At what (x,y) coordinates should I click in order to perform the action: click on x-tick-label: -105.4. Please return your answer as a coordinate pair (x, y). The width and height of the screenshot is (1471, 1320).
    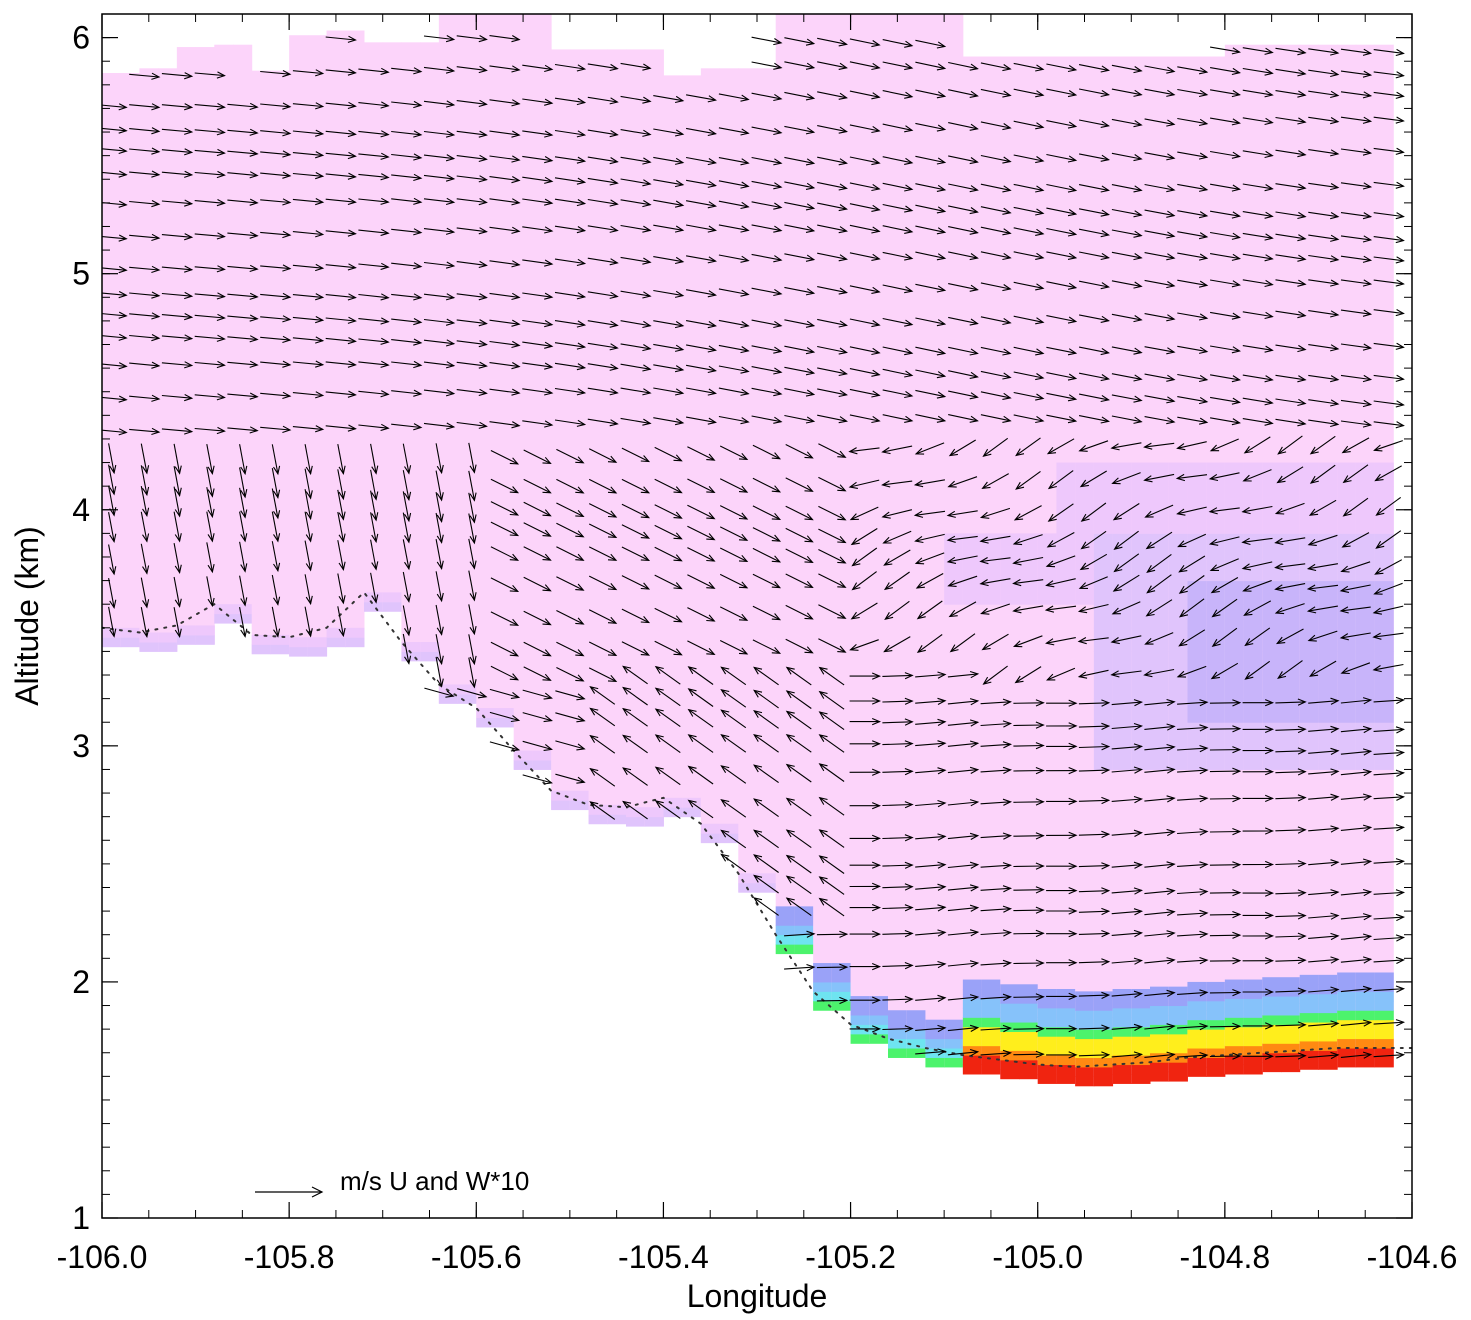
    Looking at the image, I should click on (663, 1257).